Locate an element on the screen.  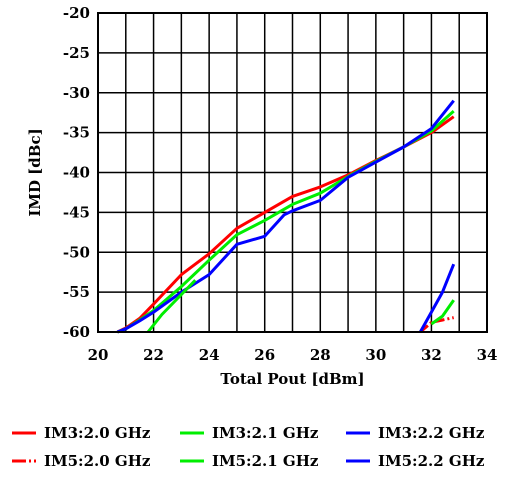
legend-label: IM5:2.1 GHz is located at coordinates (265, 461).